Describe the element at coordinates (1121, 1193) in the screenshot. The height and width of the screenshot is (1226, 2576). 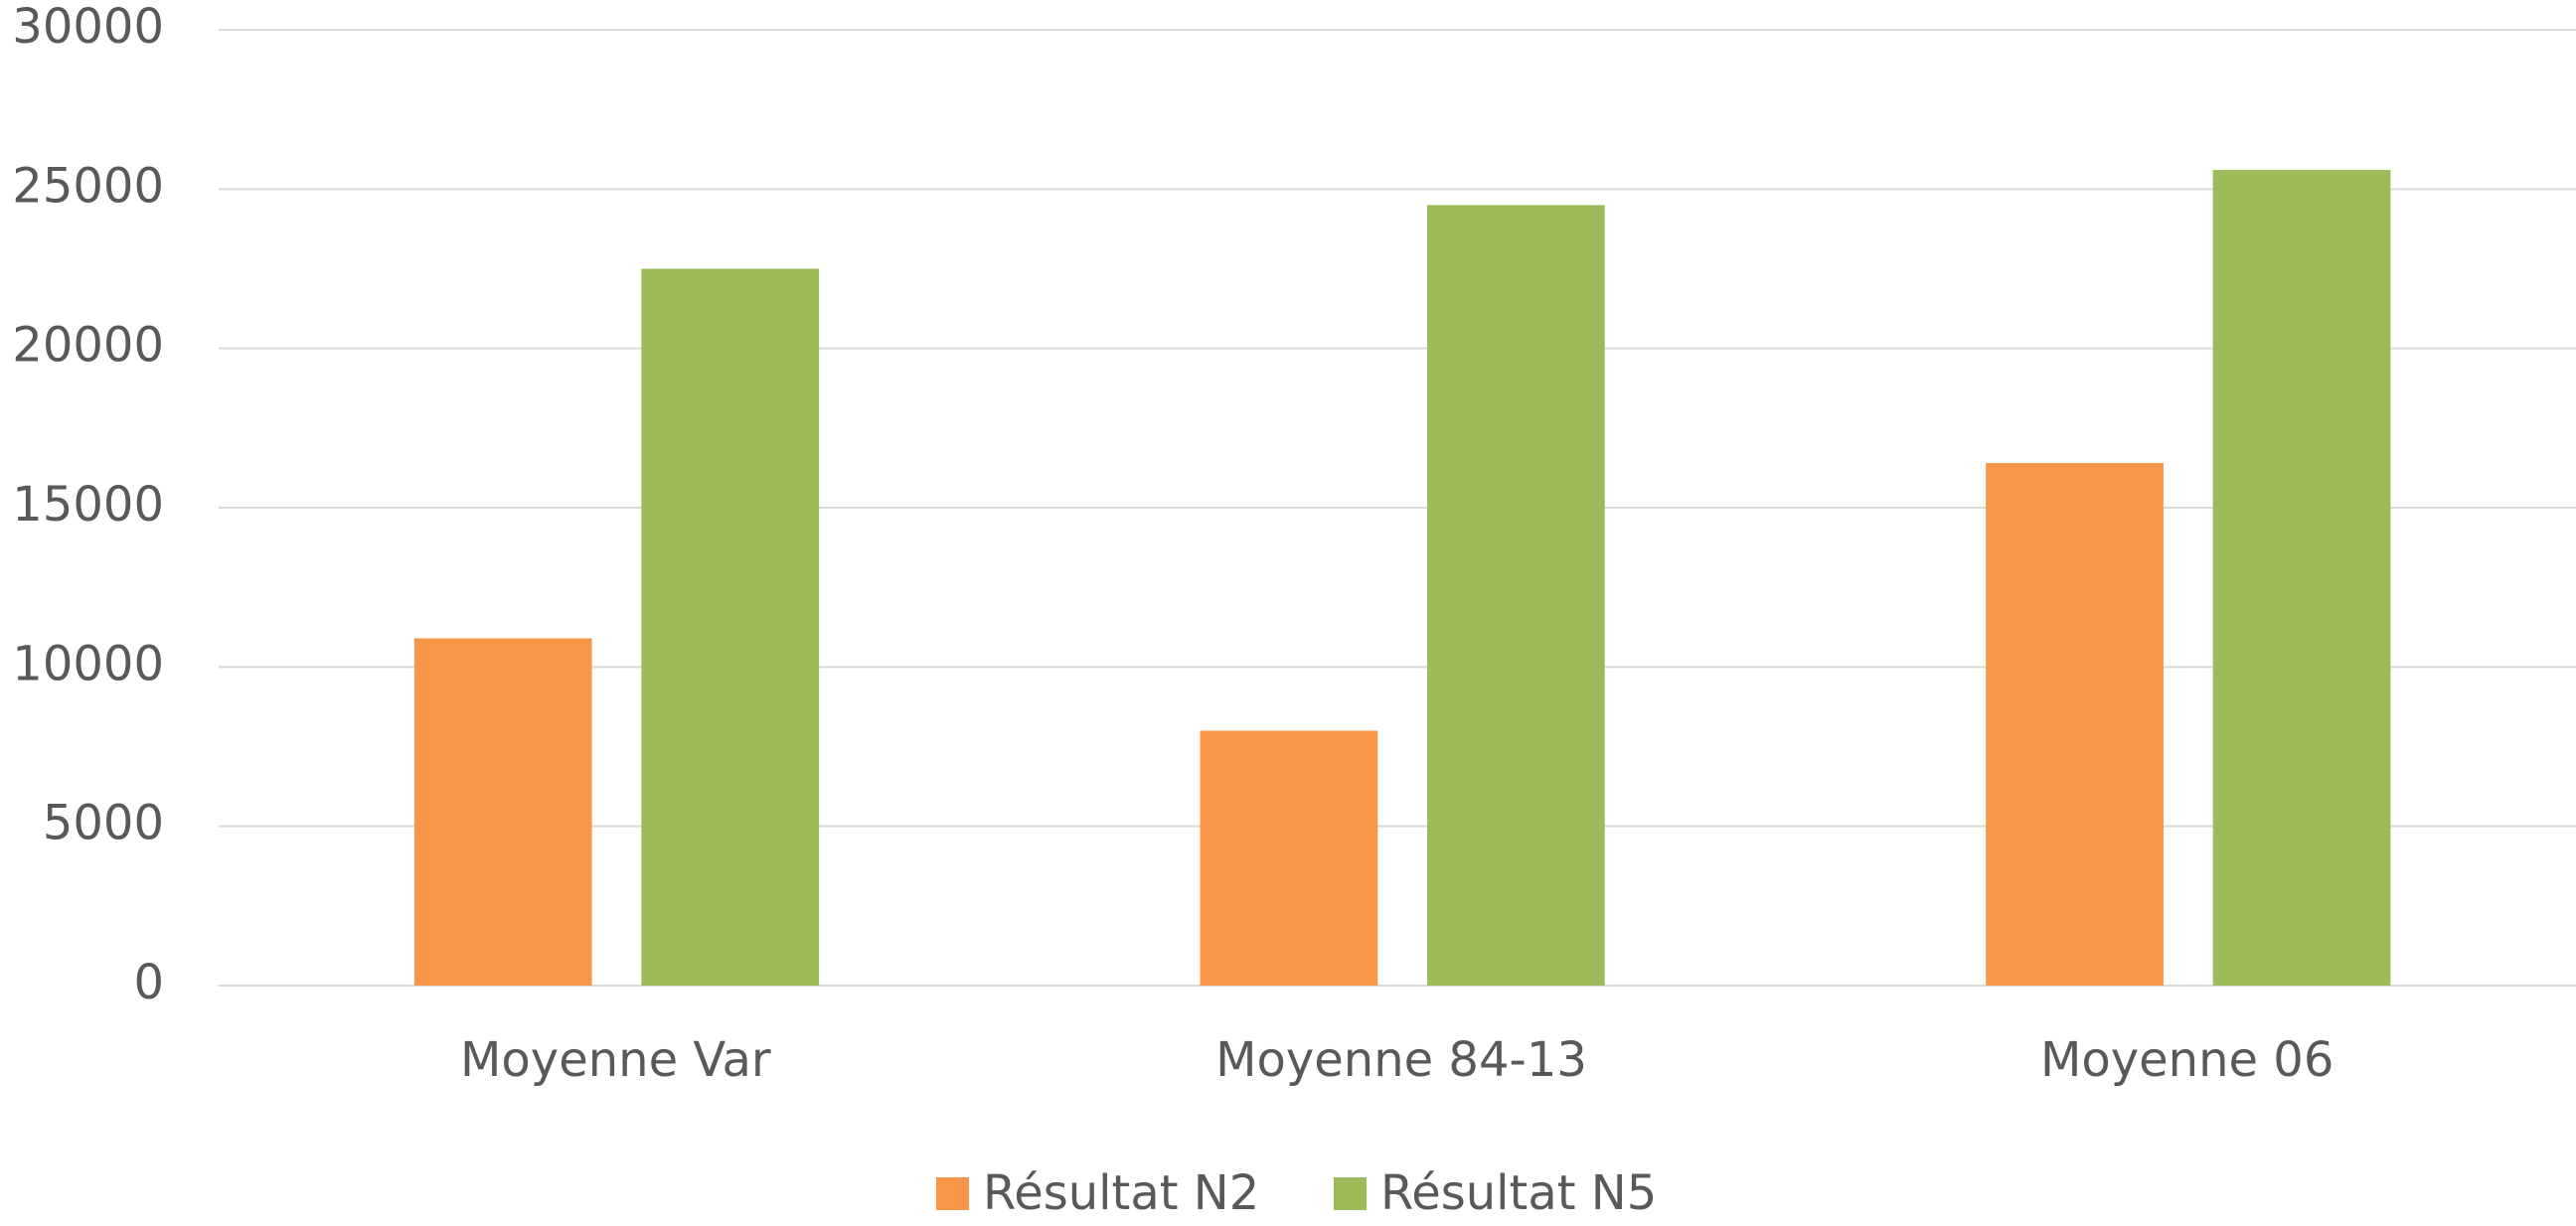
I see `legend-label: Résultat N2` at that location.